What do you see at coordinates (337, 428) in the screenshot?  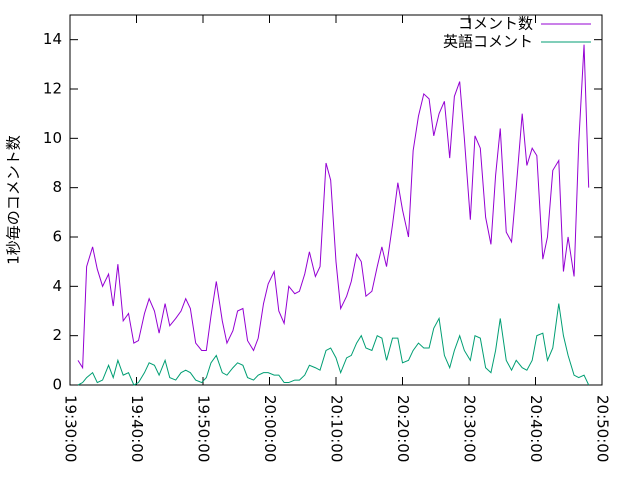 I see `x-tick-label: 20:10:00` at bounding box center [337, 428].